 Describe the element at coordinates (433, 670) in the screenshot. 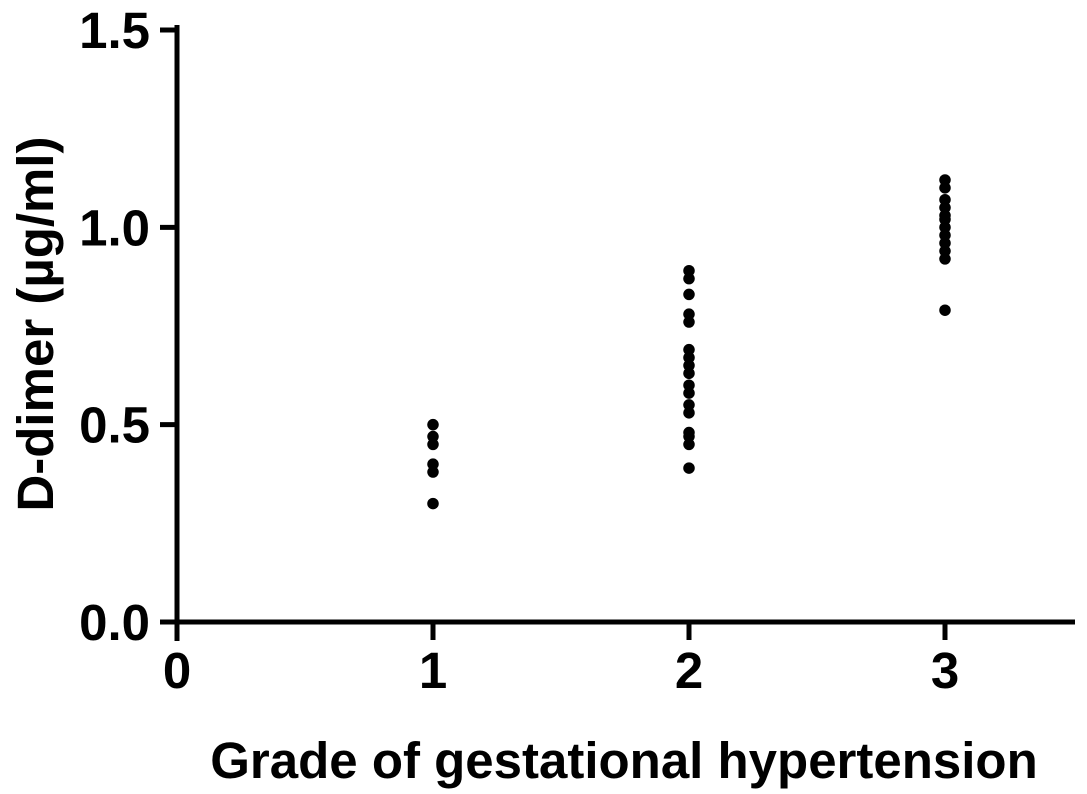

I see `x-tick-label: 1` at that location.